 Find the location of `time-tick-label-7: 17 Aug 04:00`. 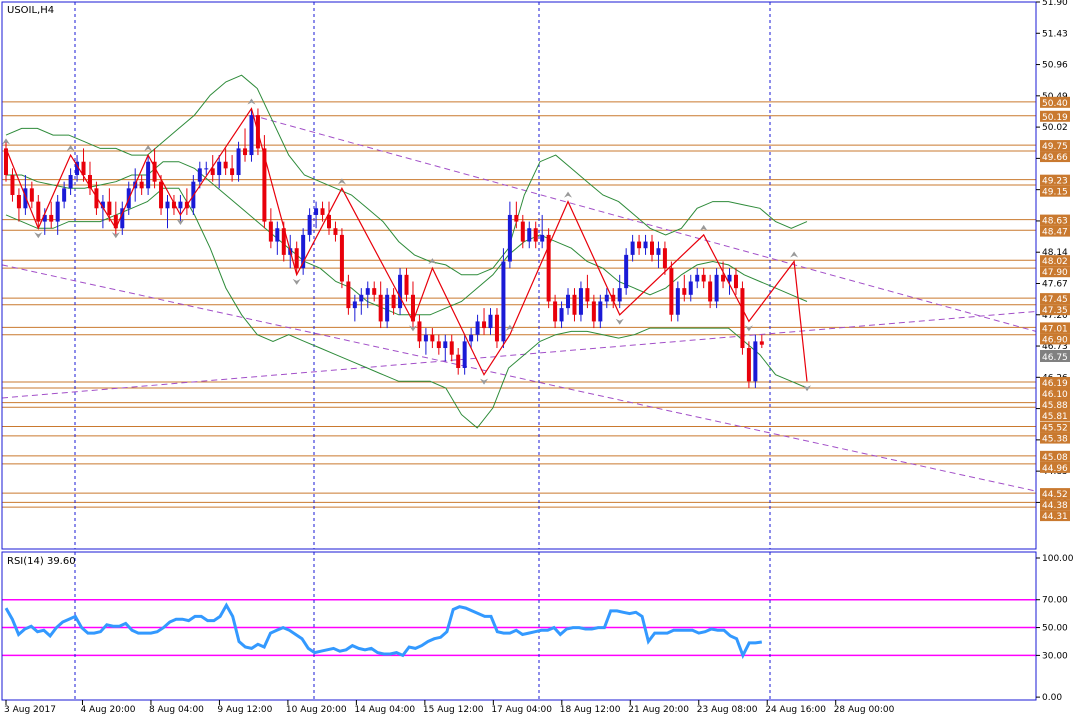

time-tick-label-7: 17 Aug 04:00 is located at coordinates (521, 710).